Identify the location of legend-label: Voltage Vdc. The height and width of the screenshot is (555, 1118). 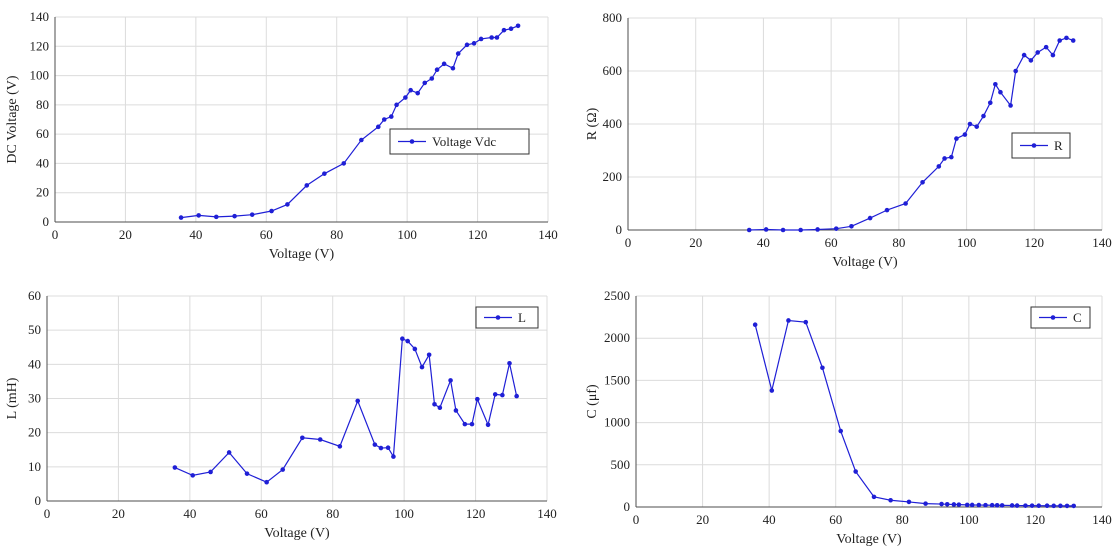
(464, 141).